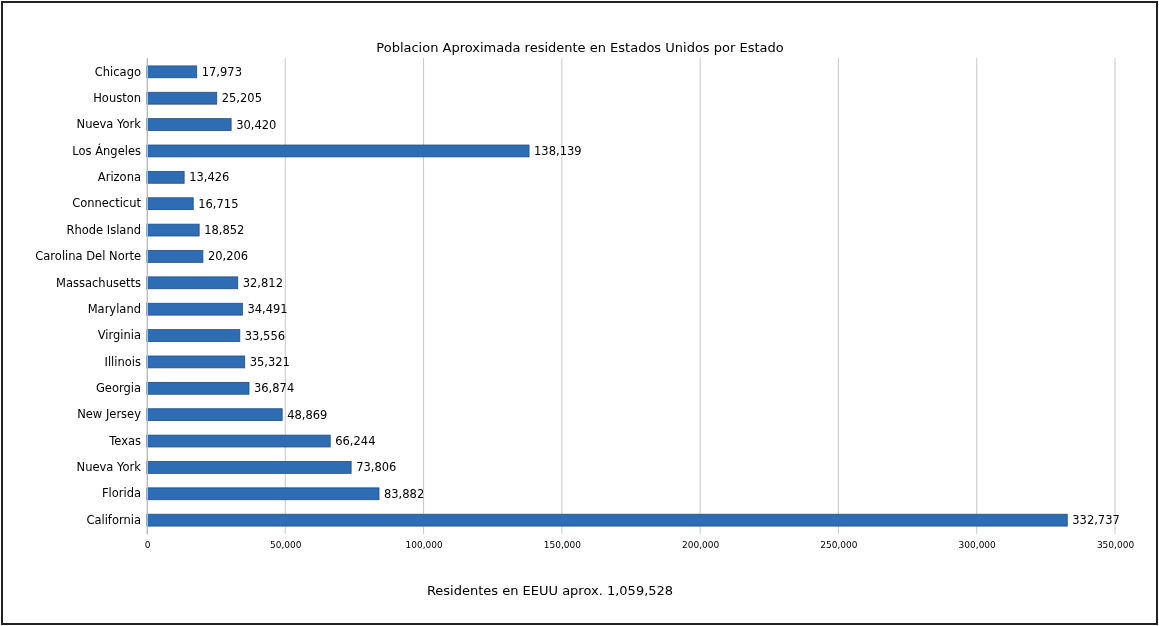  What do you see at coordinates (267, 309) in the screenshot?
I see `data-label: 34,491` at bounding box center [267, 309].